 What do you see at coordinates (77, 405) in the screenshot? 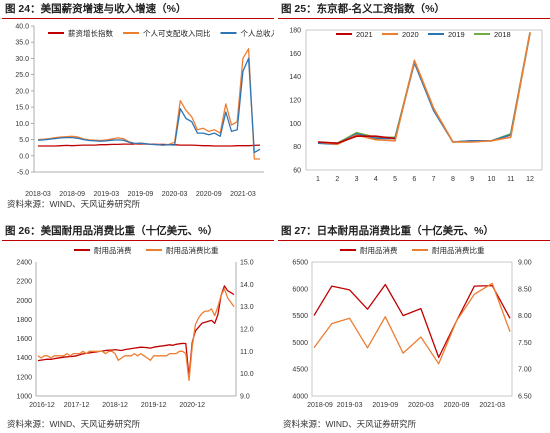
I see `x-tick-label: 2017-12` at bounding box center [77, 405].